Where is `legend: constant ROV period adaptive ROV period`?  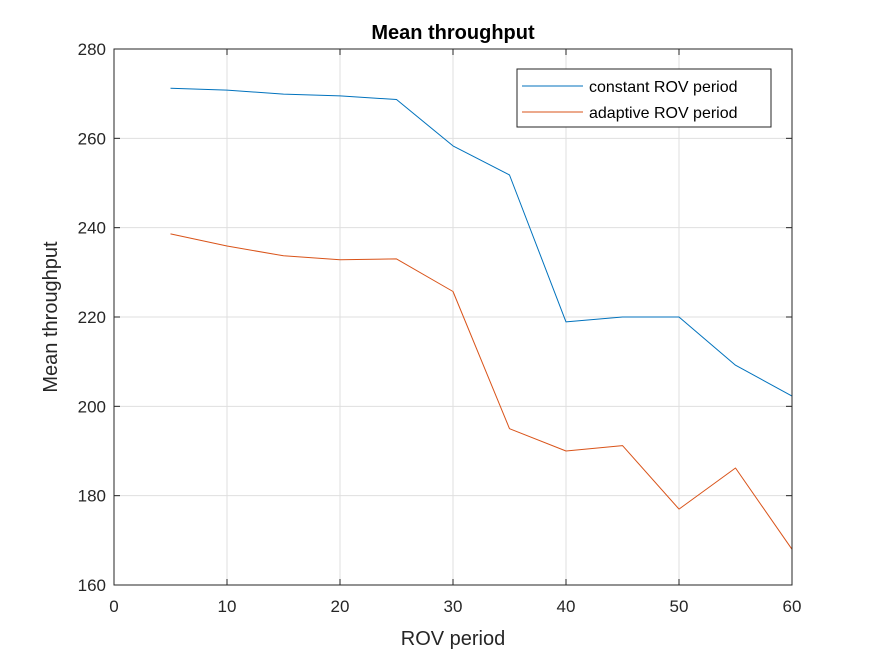 legend: constant ROV period adaptive ROV period is located at coordinates (644, 98).